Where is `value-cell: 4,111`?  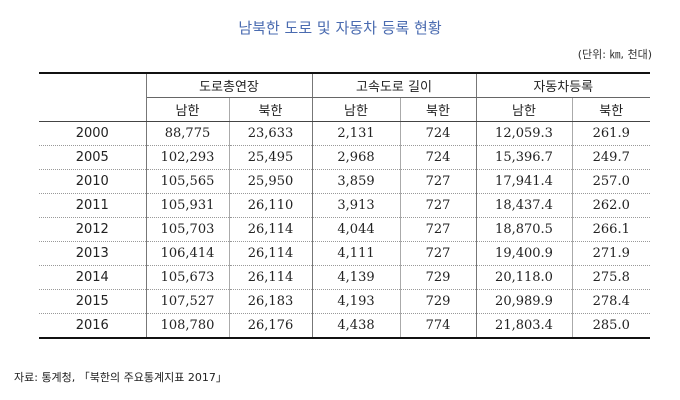 value-cell: 4,111 is located at coordinates (356, 253).